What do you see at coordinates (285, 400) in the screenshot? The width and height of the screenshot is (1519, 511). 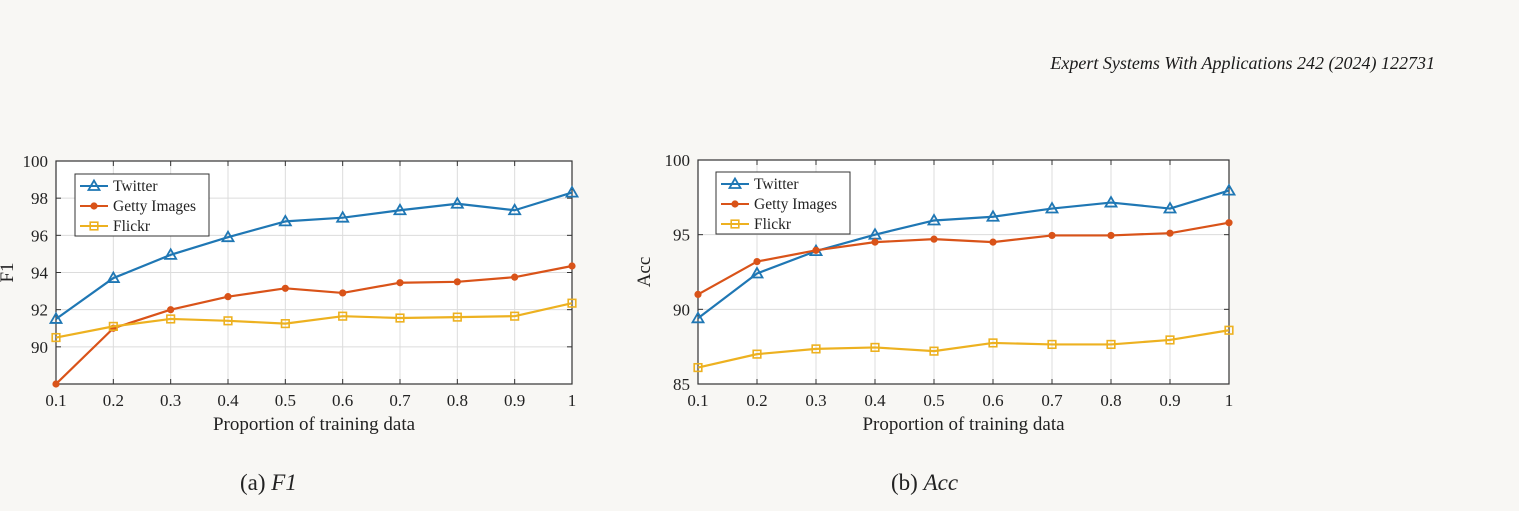 I see `f1-xtick-label: 0.5` at bounding box center [285, 400].